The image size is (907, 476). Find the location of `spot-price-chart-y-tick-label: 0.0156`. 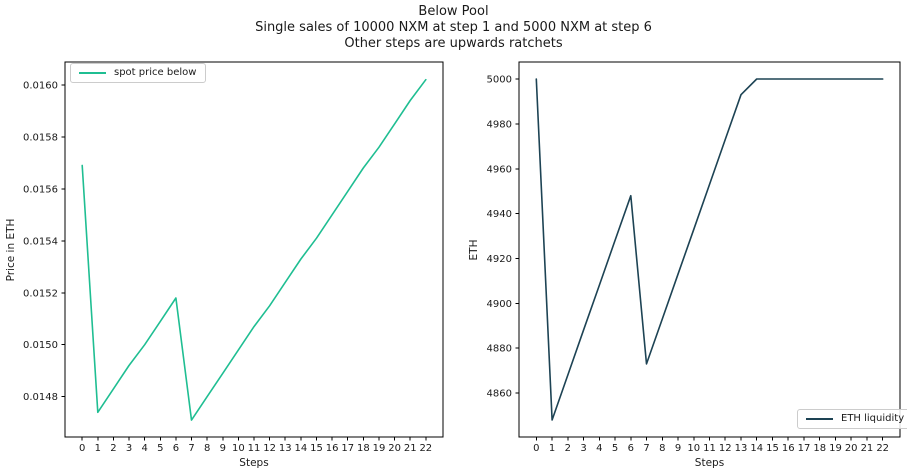

spot-price-chart-y-tick-label: 0.0156 is located at coordinates (40, 189).